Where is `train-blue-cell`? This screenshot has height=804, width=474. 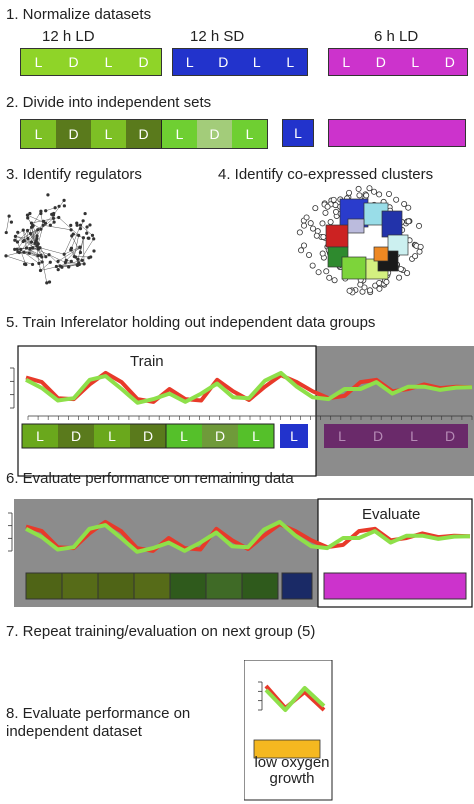 train-blue-cell is located at coordinates (294, 436).